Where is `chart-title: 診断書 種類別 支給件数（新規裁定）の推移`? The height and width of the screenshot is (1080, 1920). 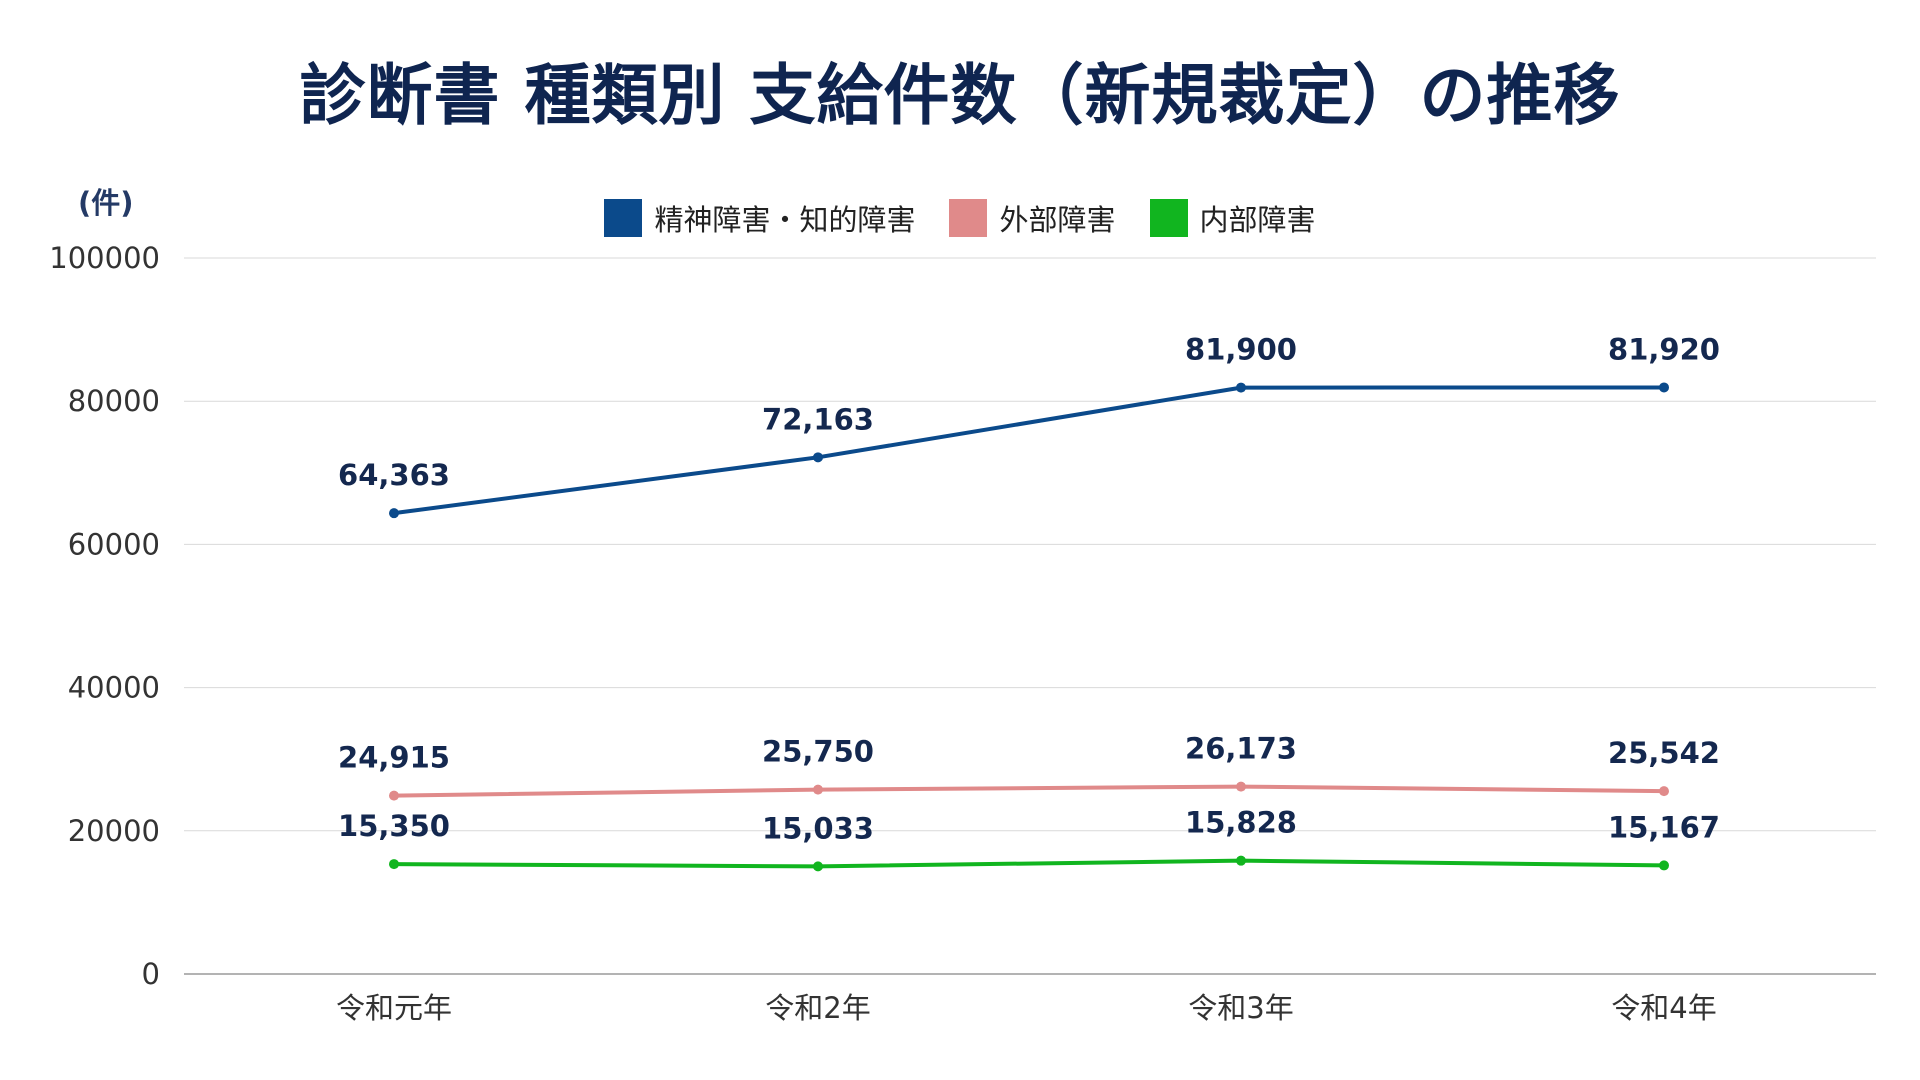 chart-title: 診断書 種類別 支給件数（新規裁定）の推移 is located at coordinates (960, 95).